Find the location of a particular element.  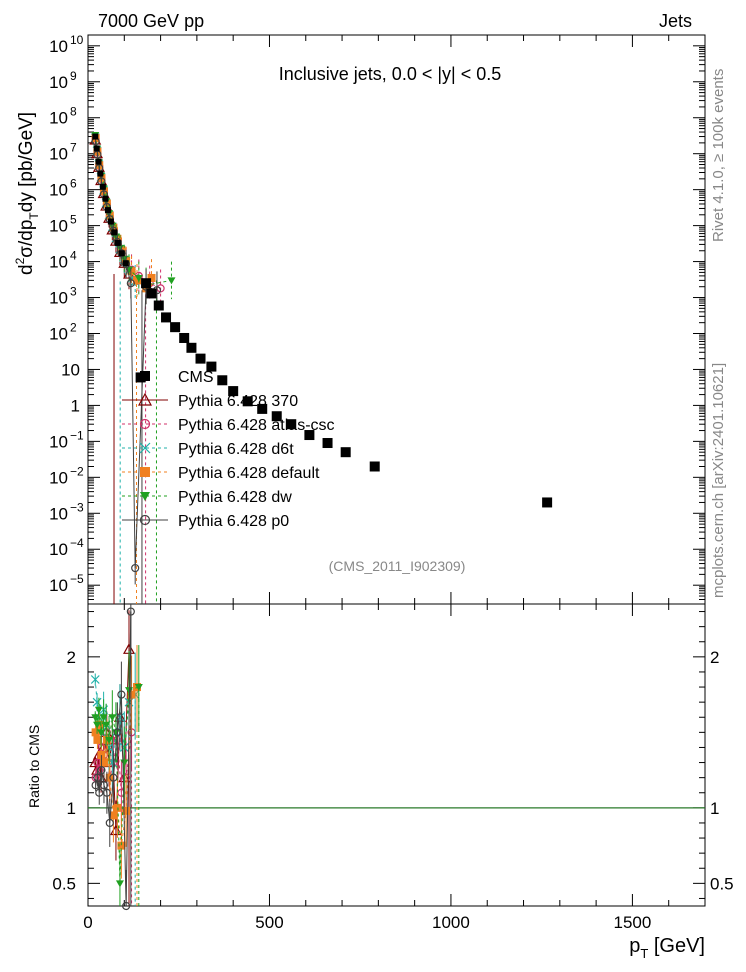

series-layer is located at coordinates (132, 368).